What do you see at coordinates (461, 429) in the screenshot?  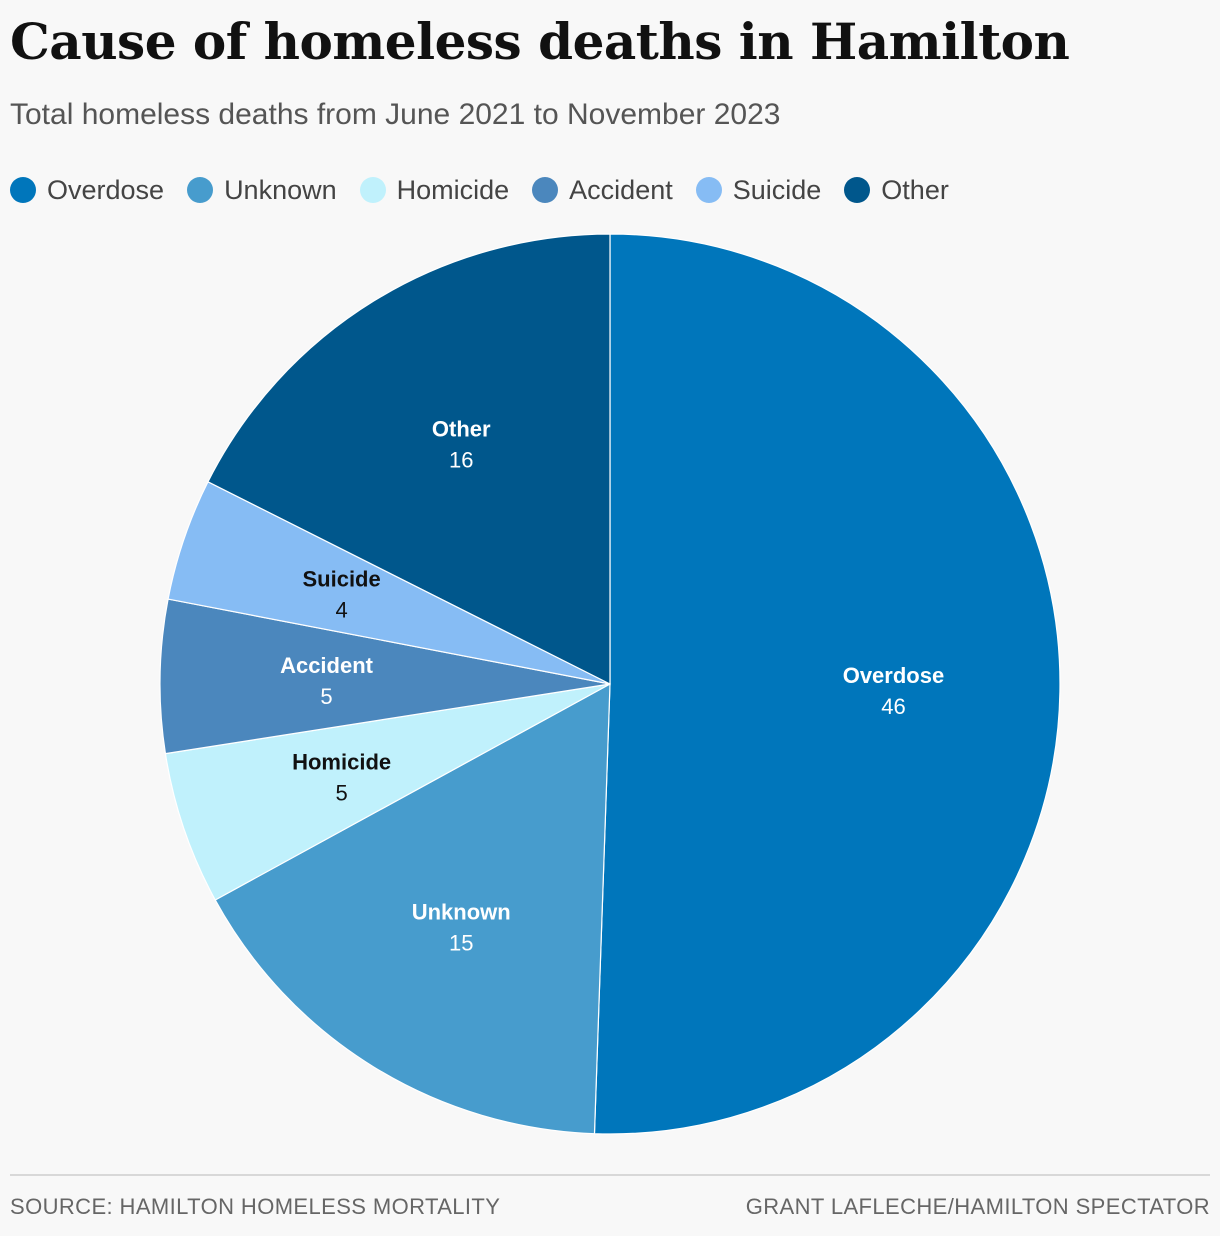 I see `slice-label-other: Other` at bounding box center [461, 429].